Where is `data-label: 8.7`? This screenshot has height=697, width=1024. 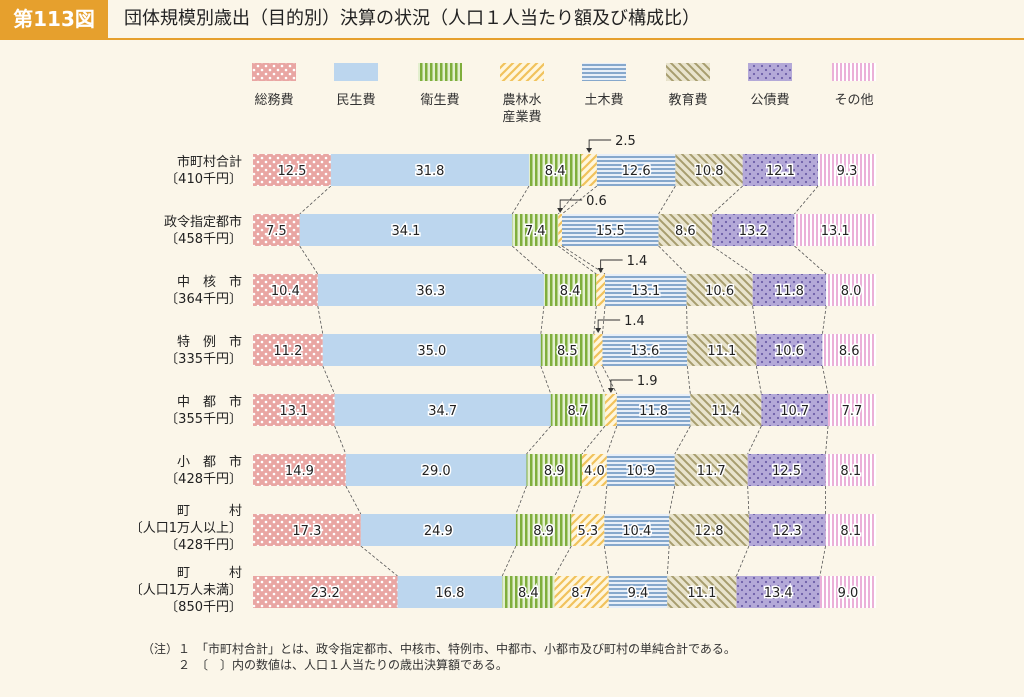
data-label: 8.7 is located at coordinates (581, 593).